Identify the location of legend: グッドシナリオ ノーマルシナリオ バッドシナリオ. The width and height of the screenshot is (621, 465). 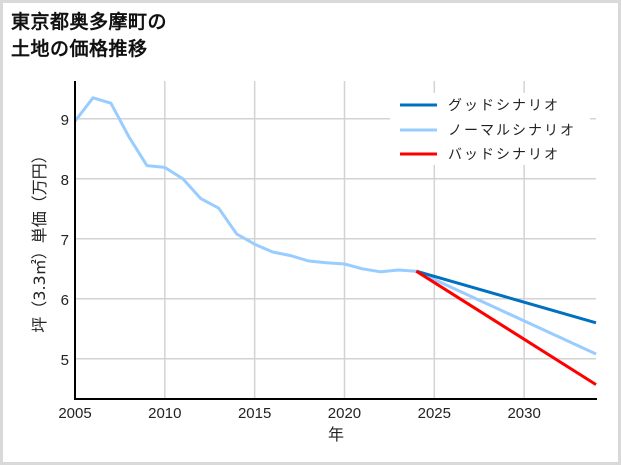
(490, 129).